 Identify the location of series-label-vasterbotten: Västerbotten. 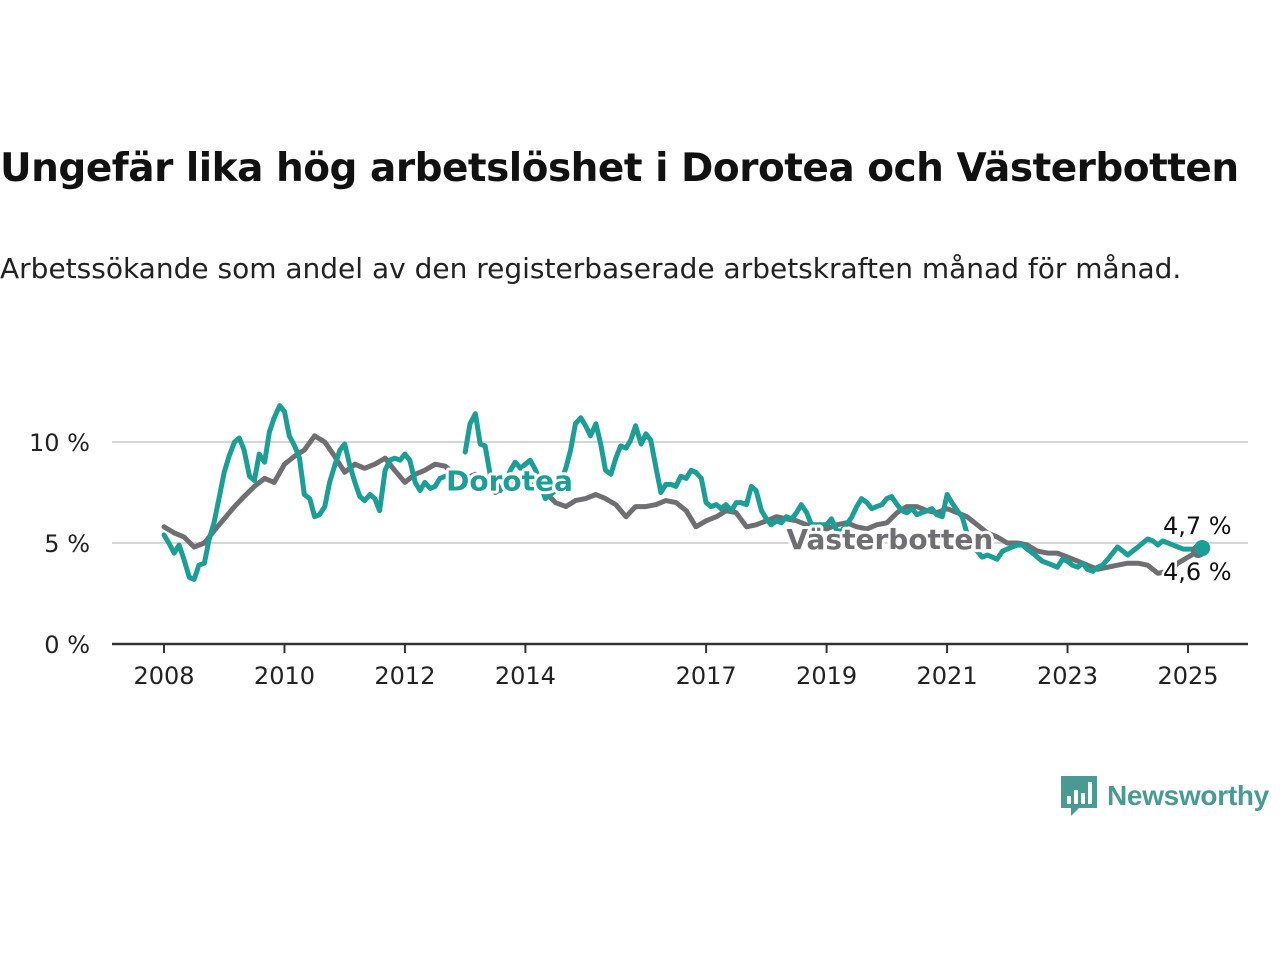
(889, 539).